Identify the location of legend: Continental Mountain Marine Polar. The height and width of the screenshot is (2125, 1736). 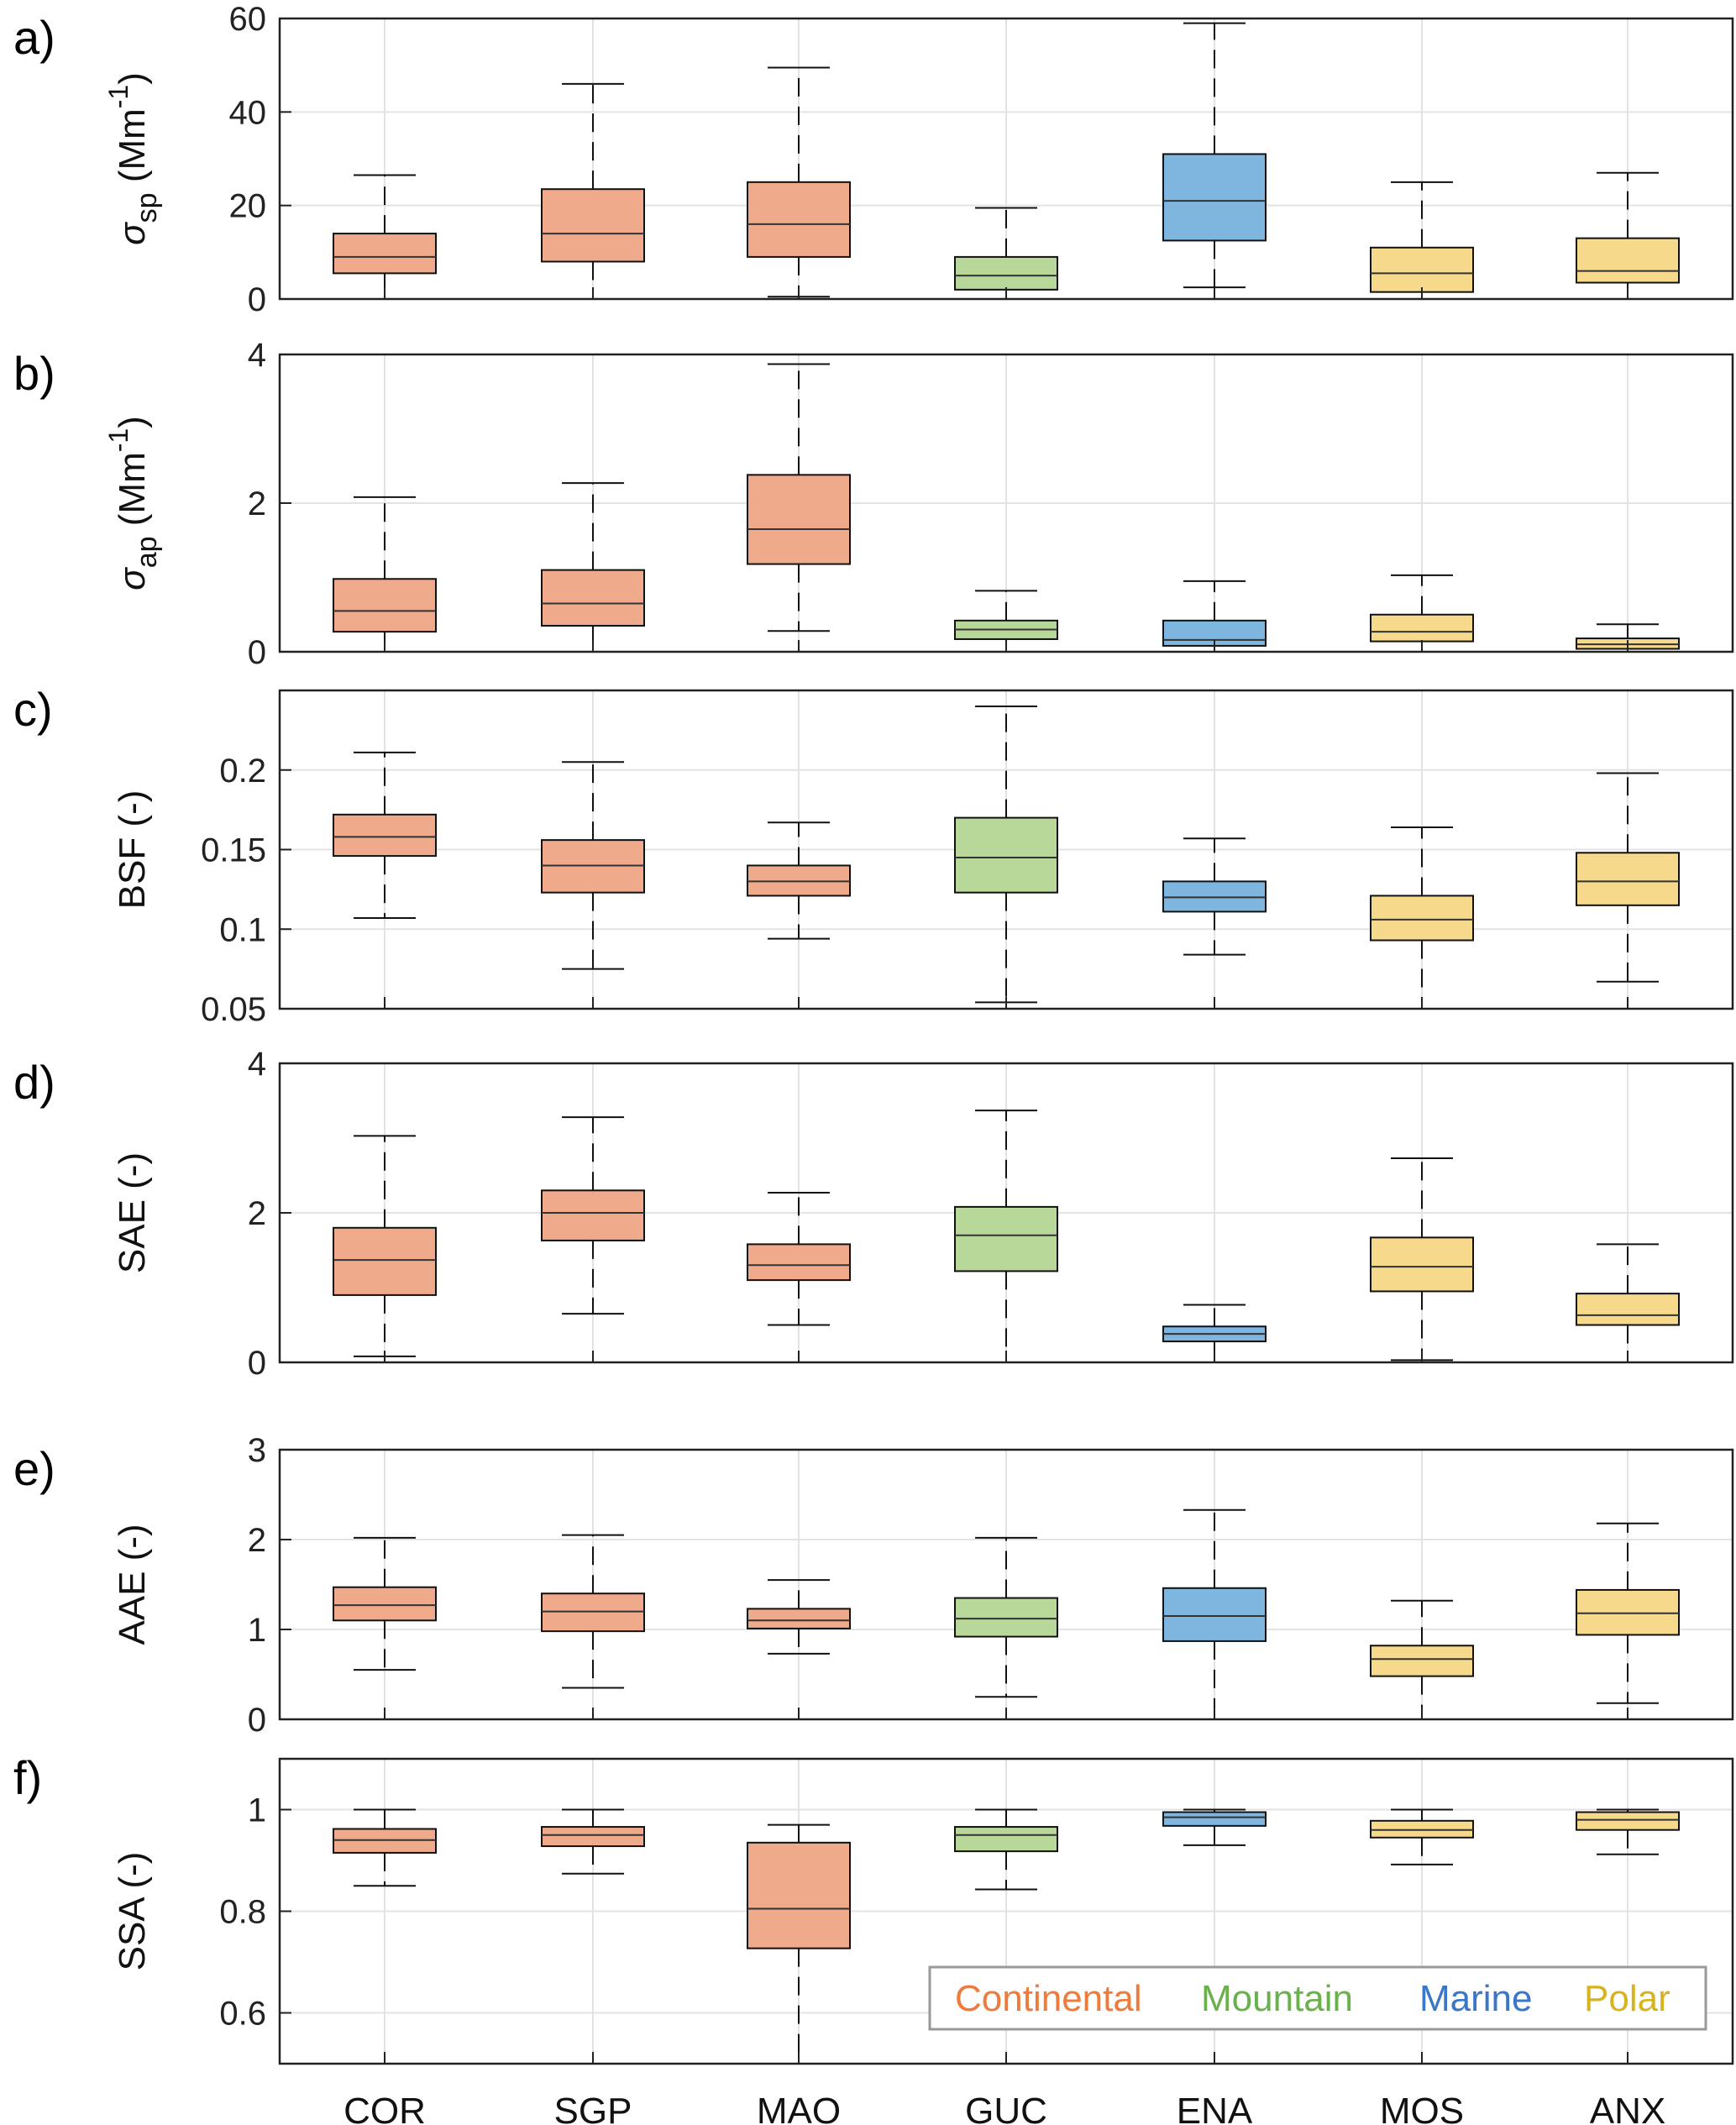
(1317, 1998).